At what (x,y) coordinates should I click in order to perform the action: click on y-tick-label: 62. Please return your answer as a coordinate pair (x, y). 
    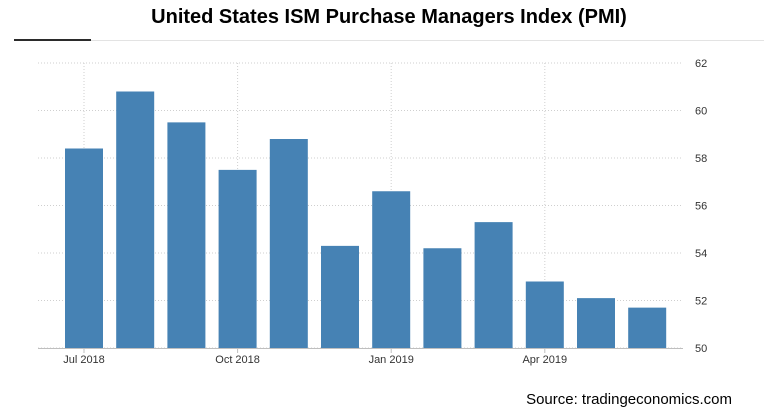
    Looking at the image, I should click on (701, 64).